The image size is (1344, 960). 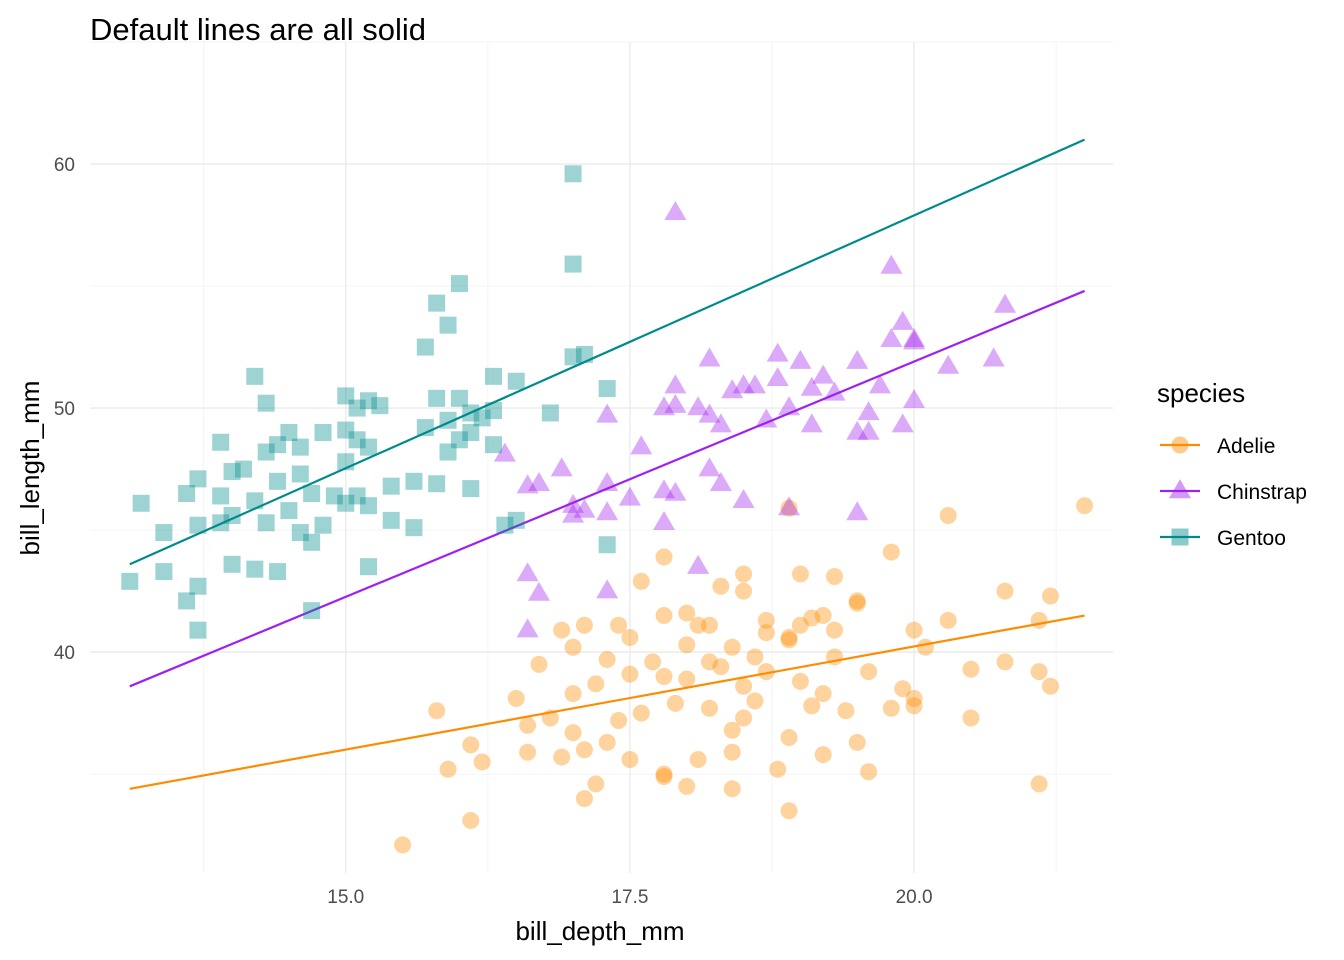 What do you see at coordinates (1180, 489) in the screenshot?
I see `legend-key-triangle` at bounding box center [1180, 489].